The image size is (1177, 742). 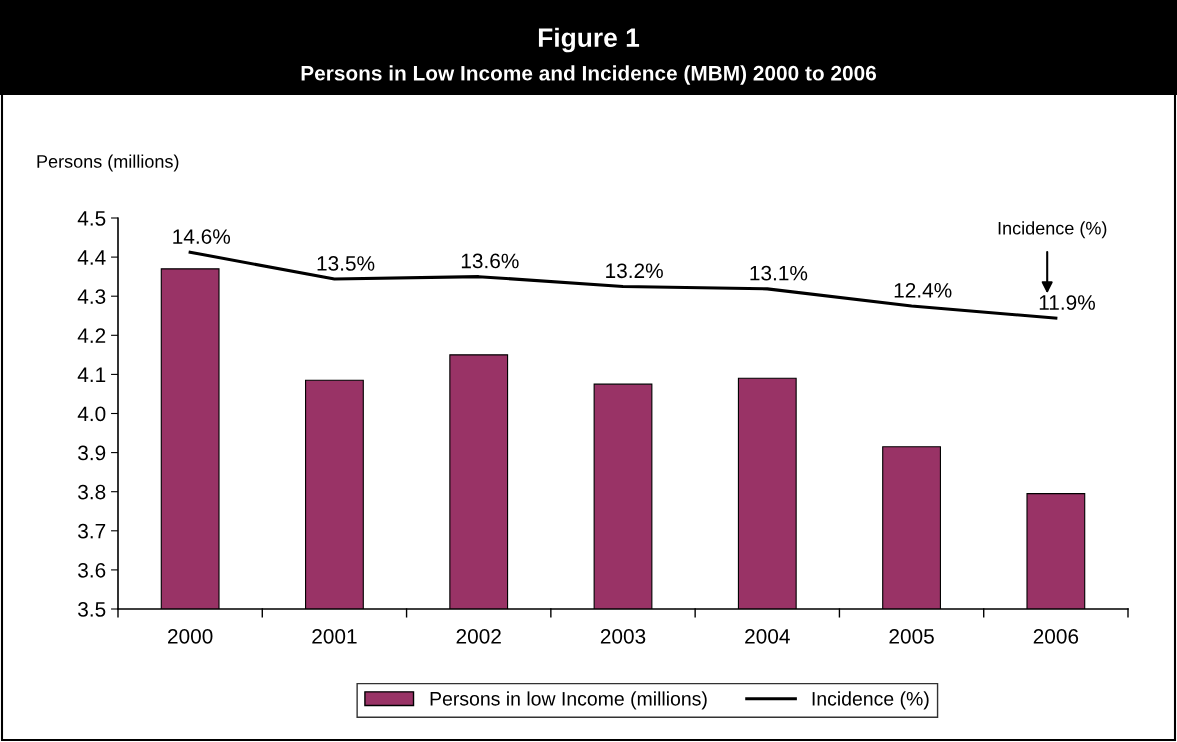 I want to click on y-tick-label: 4.5, so click(x=91, y=218).